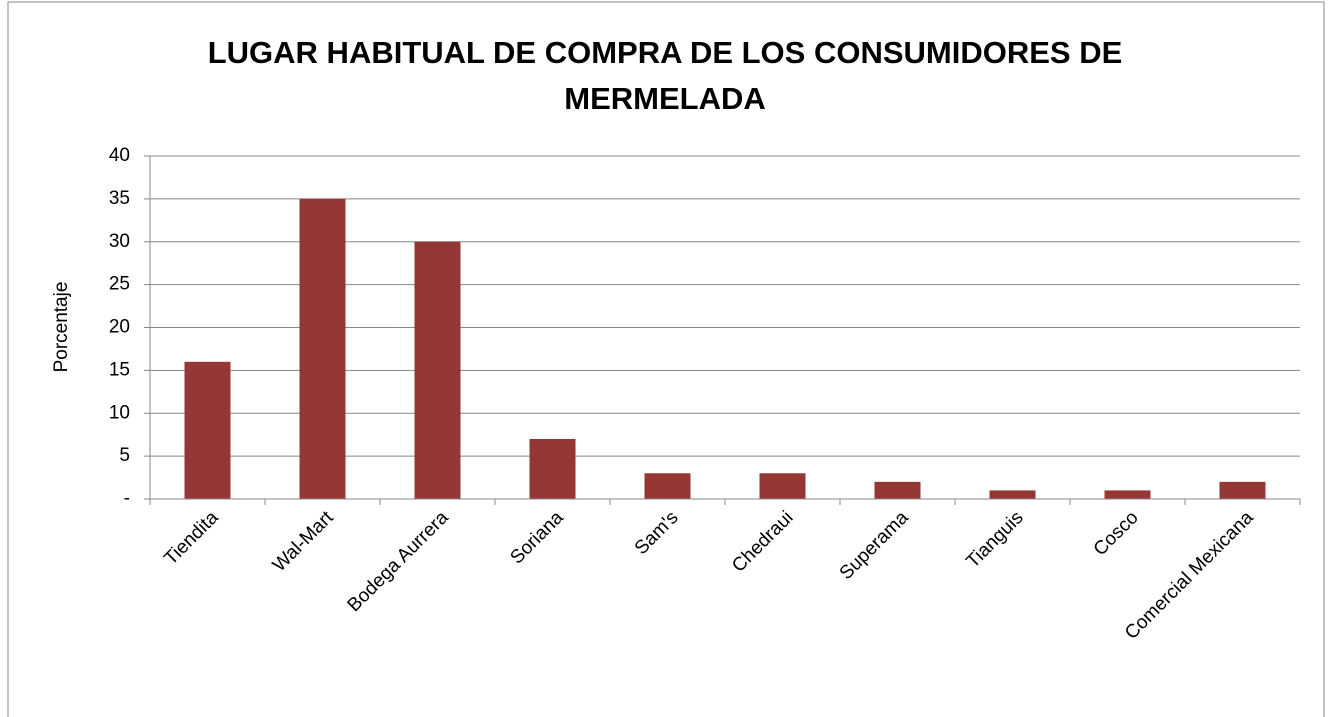 Image resolution: width=1333 pixels, height=717 pixels. I want to click on y-tick-label: 10, so click(119, 412).